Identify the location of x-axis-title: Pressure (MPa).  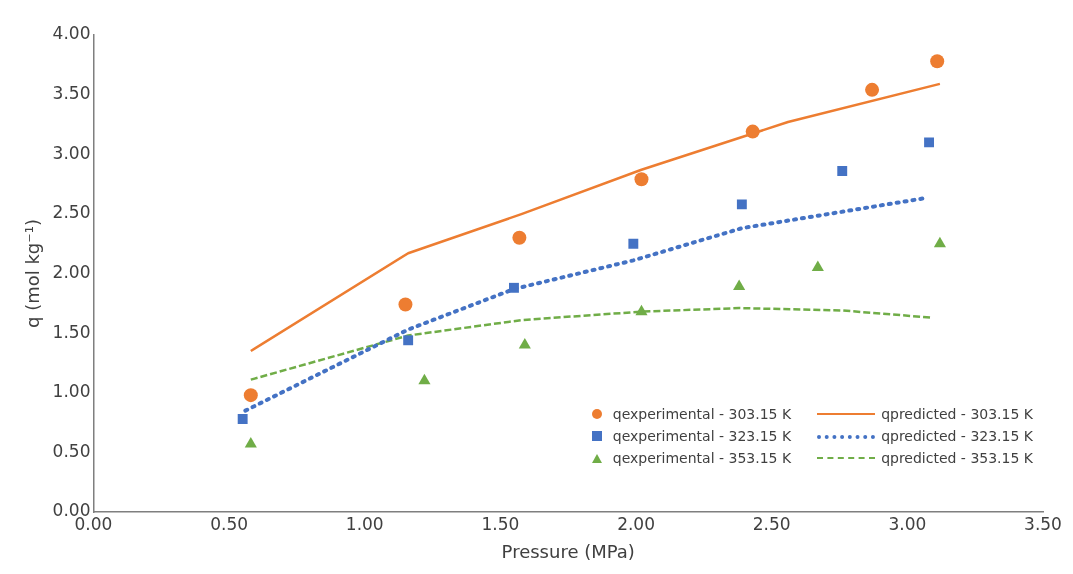
(568, 551).